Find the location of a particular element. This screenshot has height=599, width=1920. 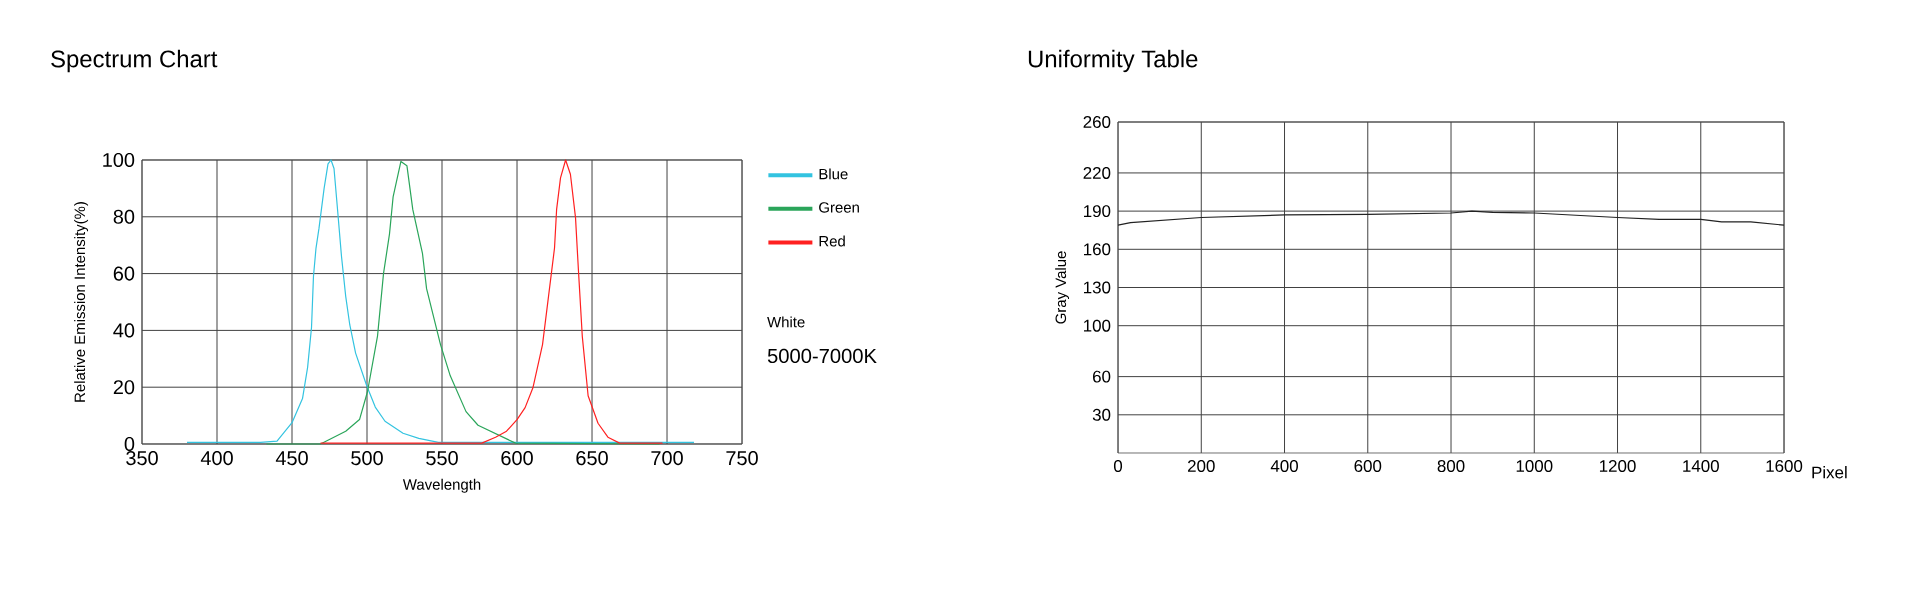

y-tick-label: 130 is located at coordinates (1097, 287).